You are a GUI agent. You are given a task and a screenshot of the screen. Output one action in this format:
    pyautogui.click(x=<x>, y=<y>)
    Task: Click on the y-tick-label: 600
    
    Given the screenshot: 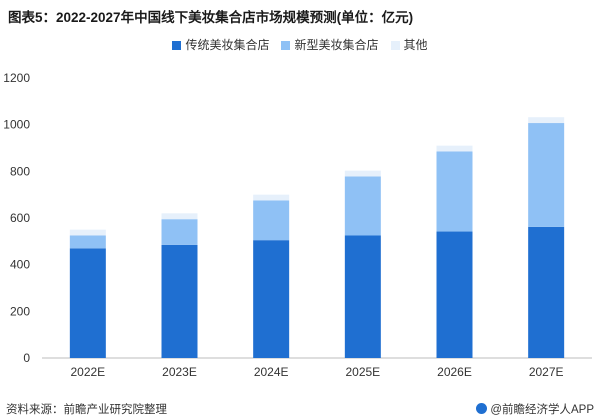 What is the action you would take?
    pyautogui.click(x=20, y=218)
    